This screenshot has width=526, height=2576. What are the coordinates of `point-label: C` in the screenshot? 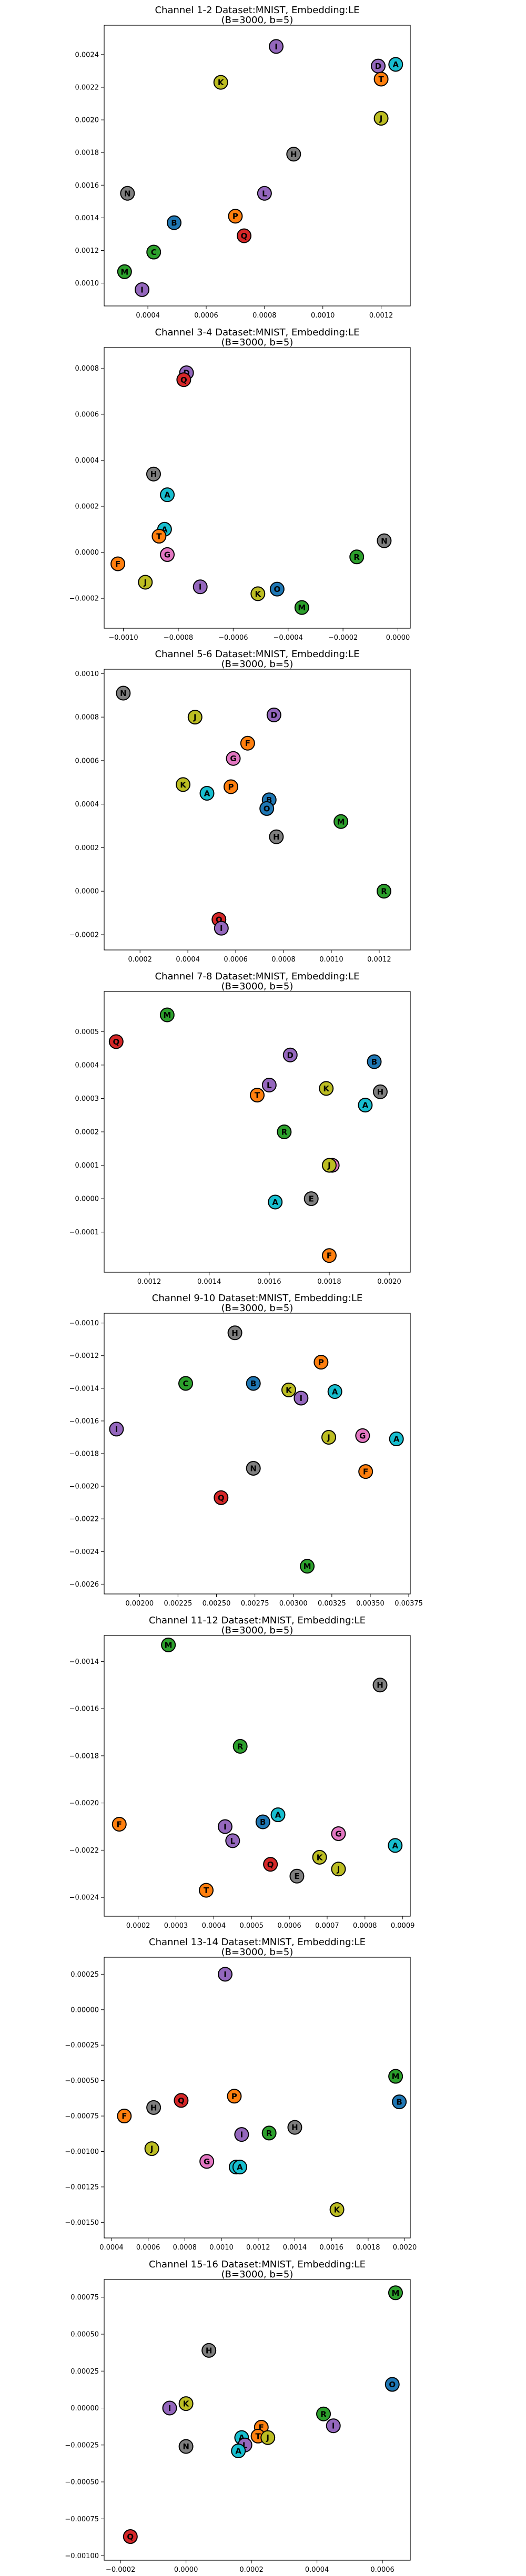 It's located at (186, 1383).